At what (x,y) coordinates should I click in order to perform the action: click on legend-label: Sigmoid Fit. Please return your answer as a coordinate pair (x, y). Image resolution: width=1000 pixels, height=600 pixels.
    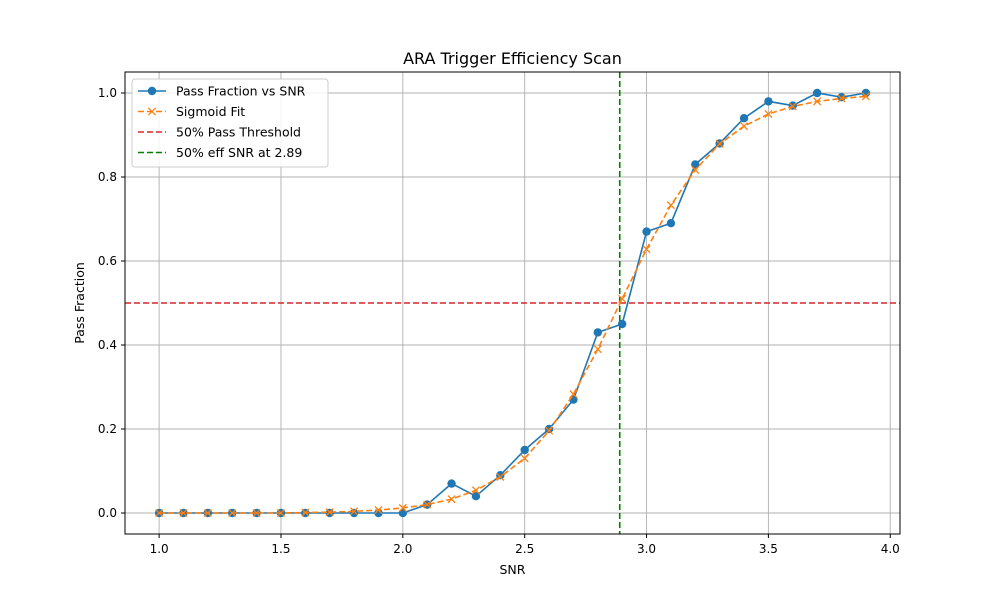
    Looking at the image, I should click on (210, 111).